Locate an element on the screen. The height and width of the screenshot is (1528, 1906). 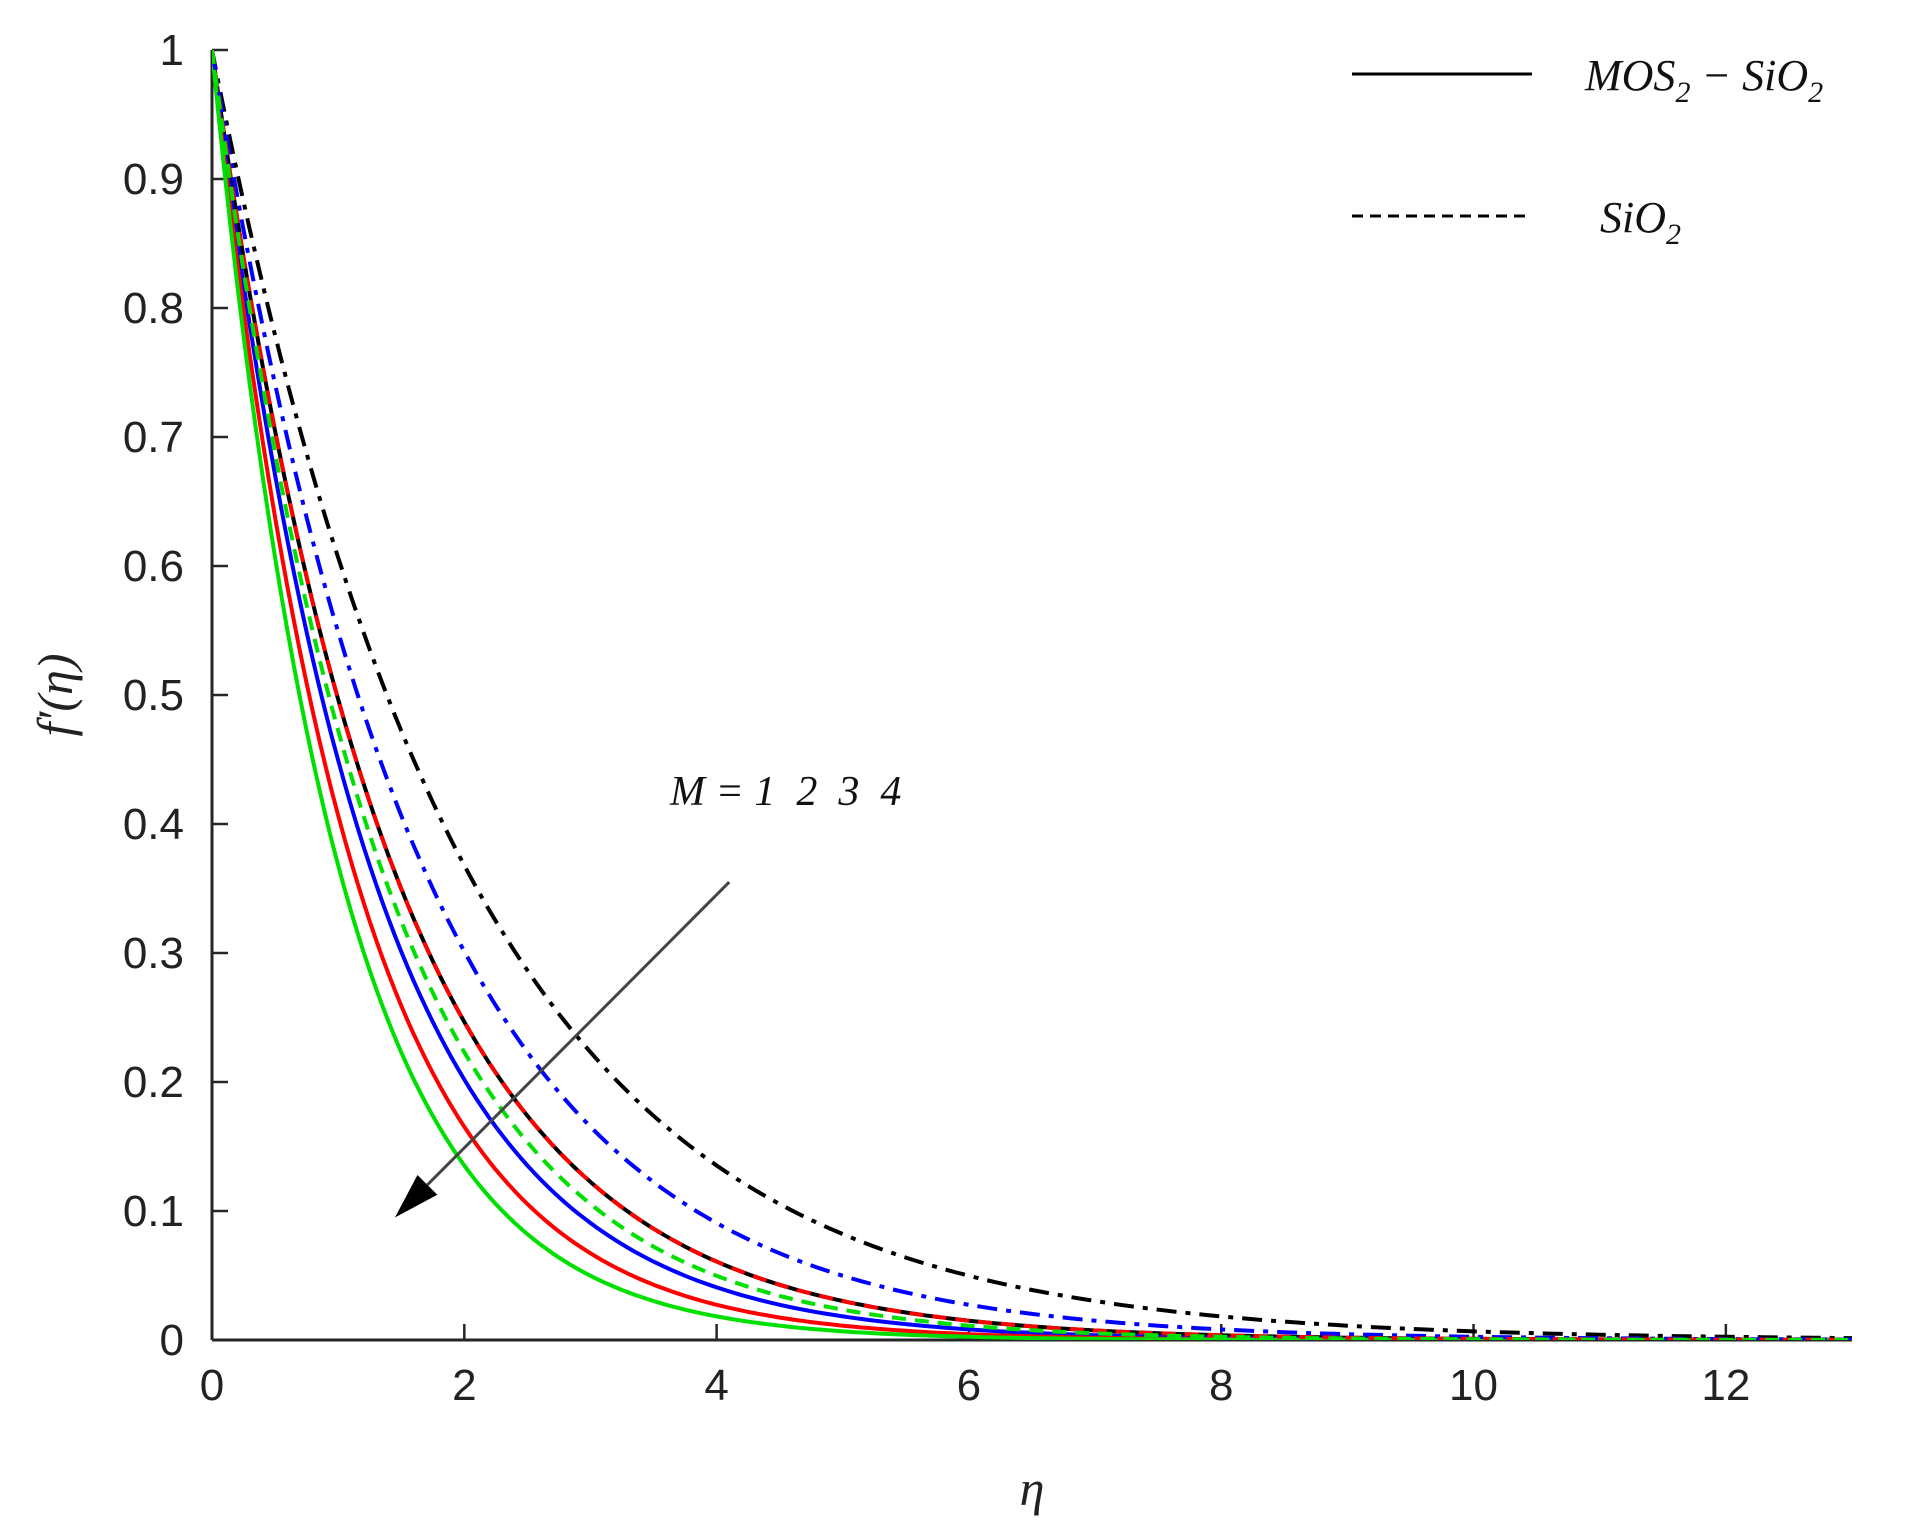
y-tick-label: 0.1 is located at coordinates (153, 1211).